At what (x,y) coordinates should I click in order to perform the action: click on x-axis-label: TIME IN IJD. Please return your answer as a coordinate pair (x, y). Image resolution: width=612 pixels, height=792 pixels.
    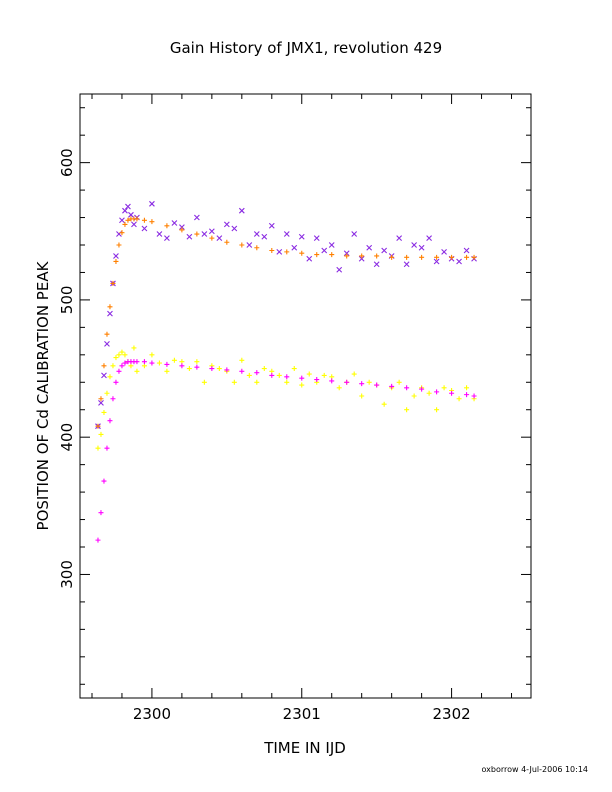
    Looking at the image, I should click on (304, 748).